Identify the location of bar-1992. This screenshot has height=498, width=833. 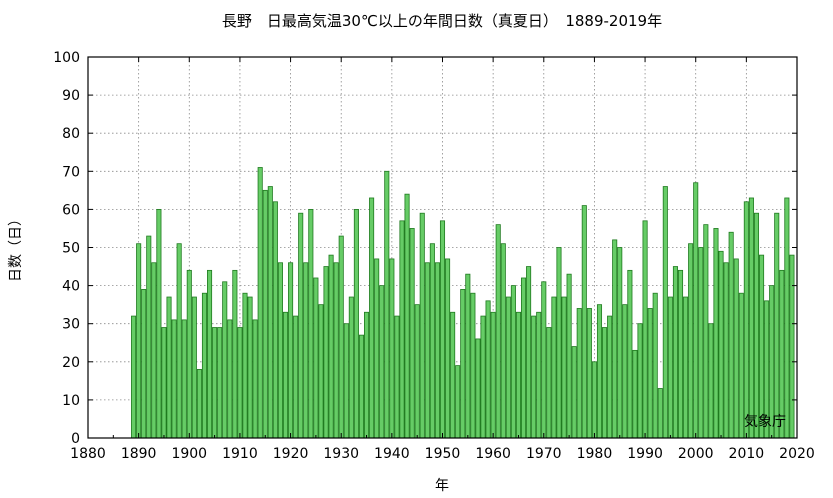
(655, 365).